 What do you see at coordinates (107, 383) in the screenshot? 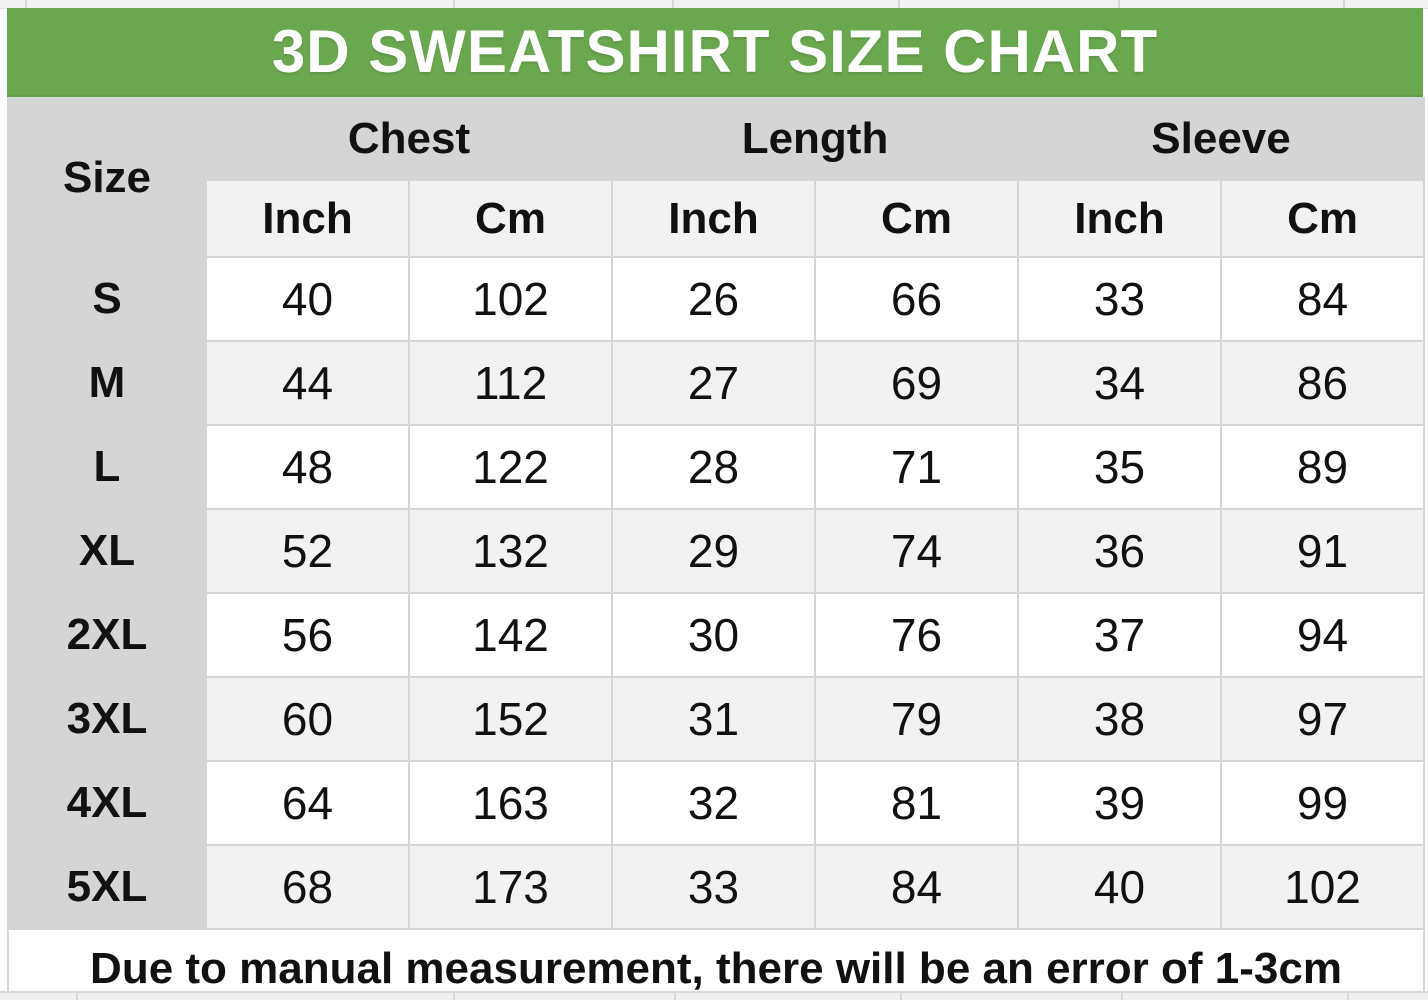
I see `size-label: M` at bounding box center [107, 383].